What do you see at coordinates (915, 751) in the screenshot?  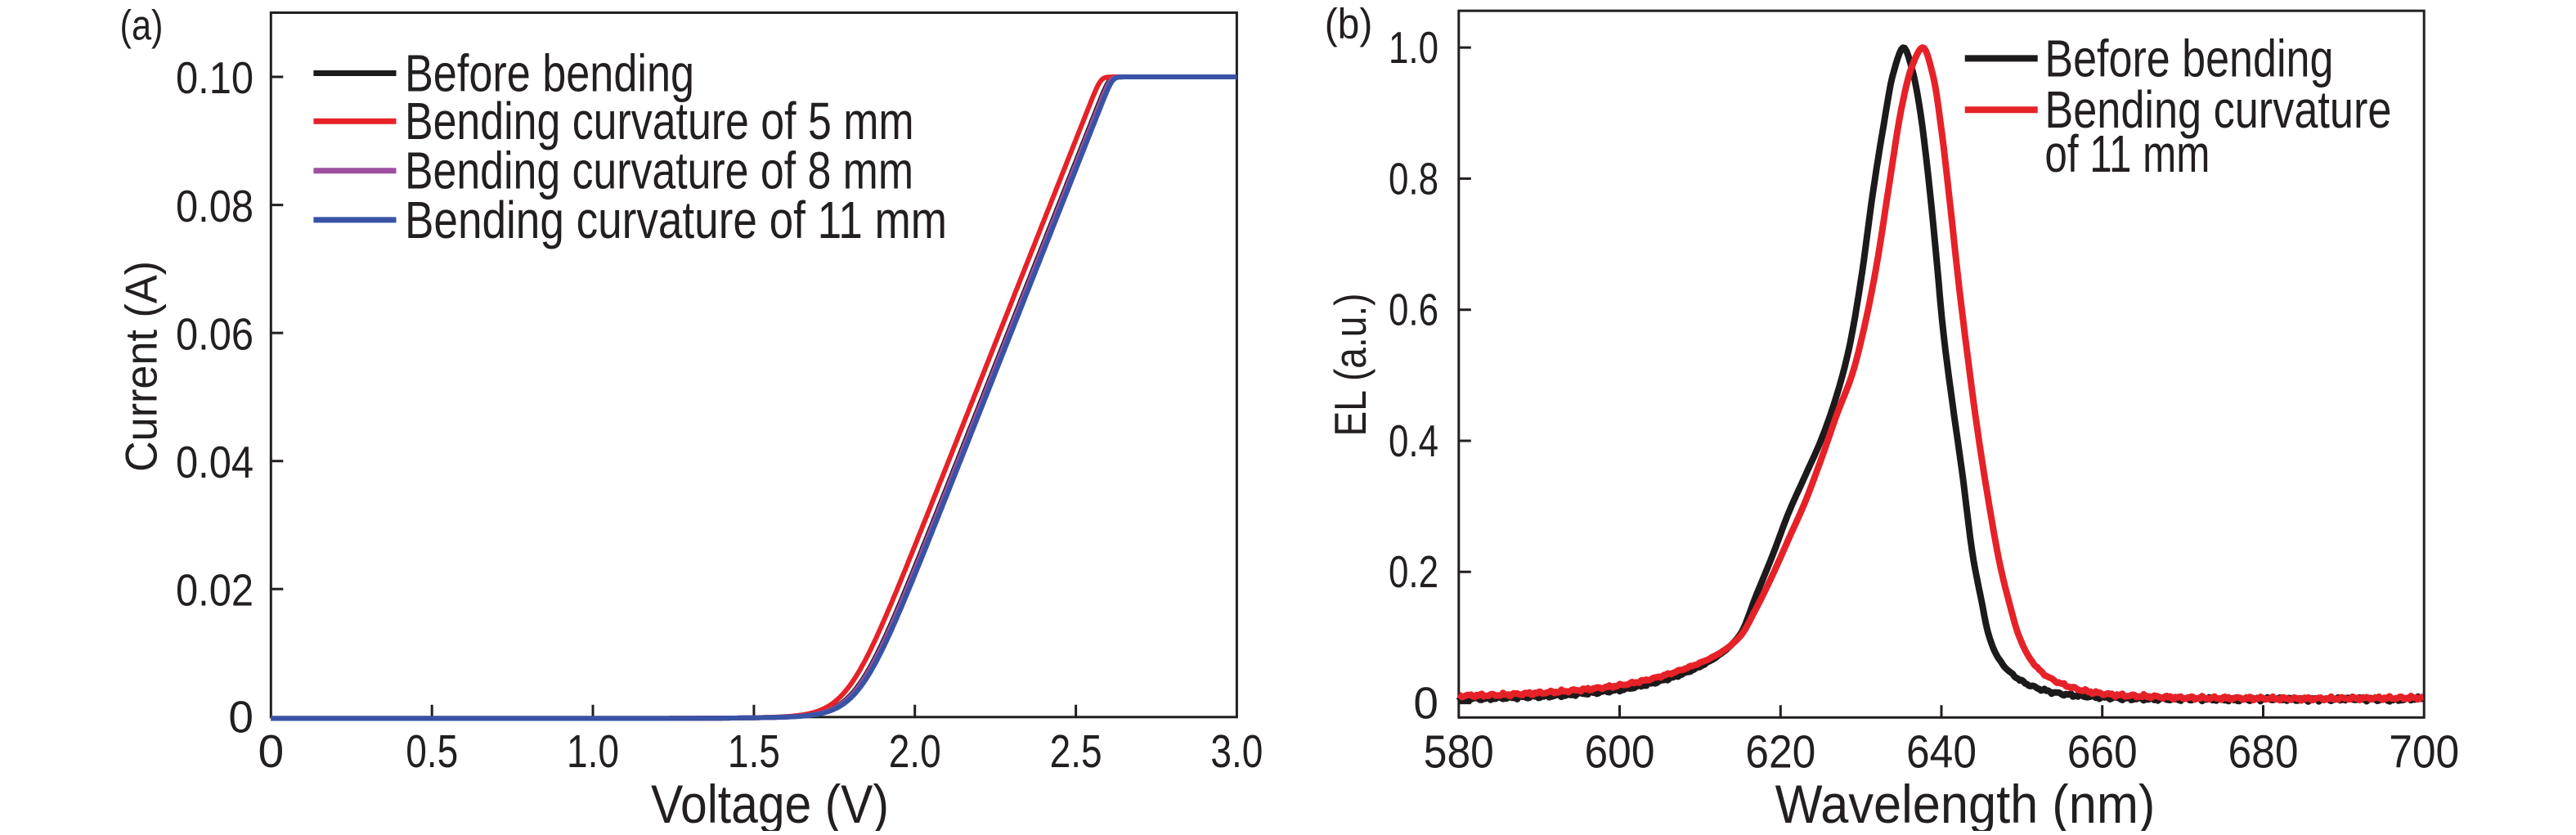 I see `svg-text: 2.0` at bounding box center [915, 751].